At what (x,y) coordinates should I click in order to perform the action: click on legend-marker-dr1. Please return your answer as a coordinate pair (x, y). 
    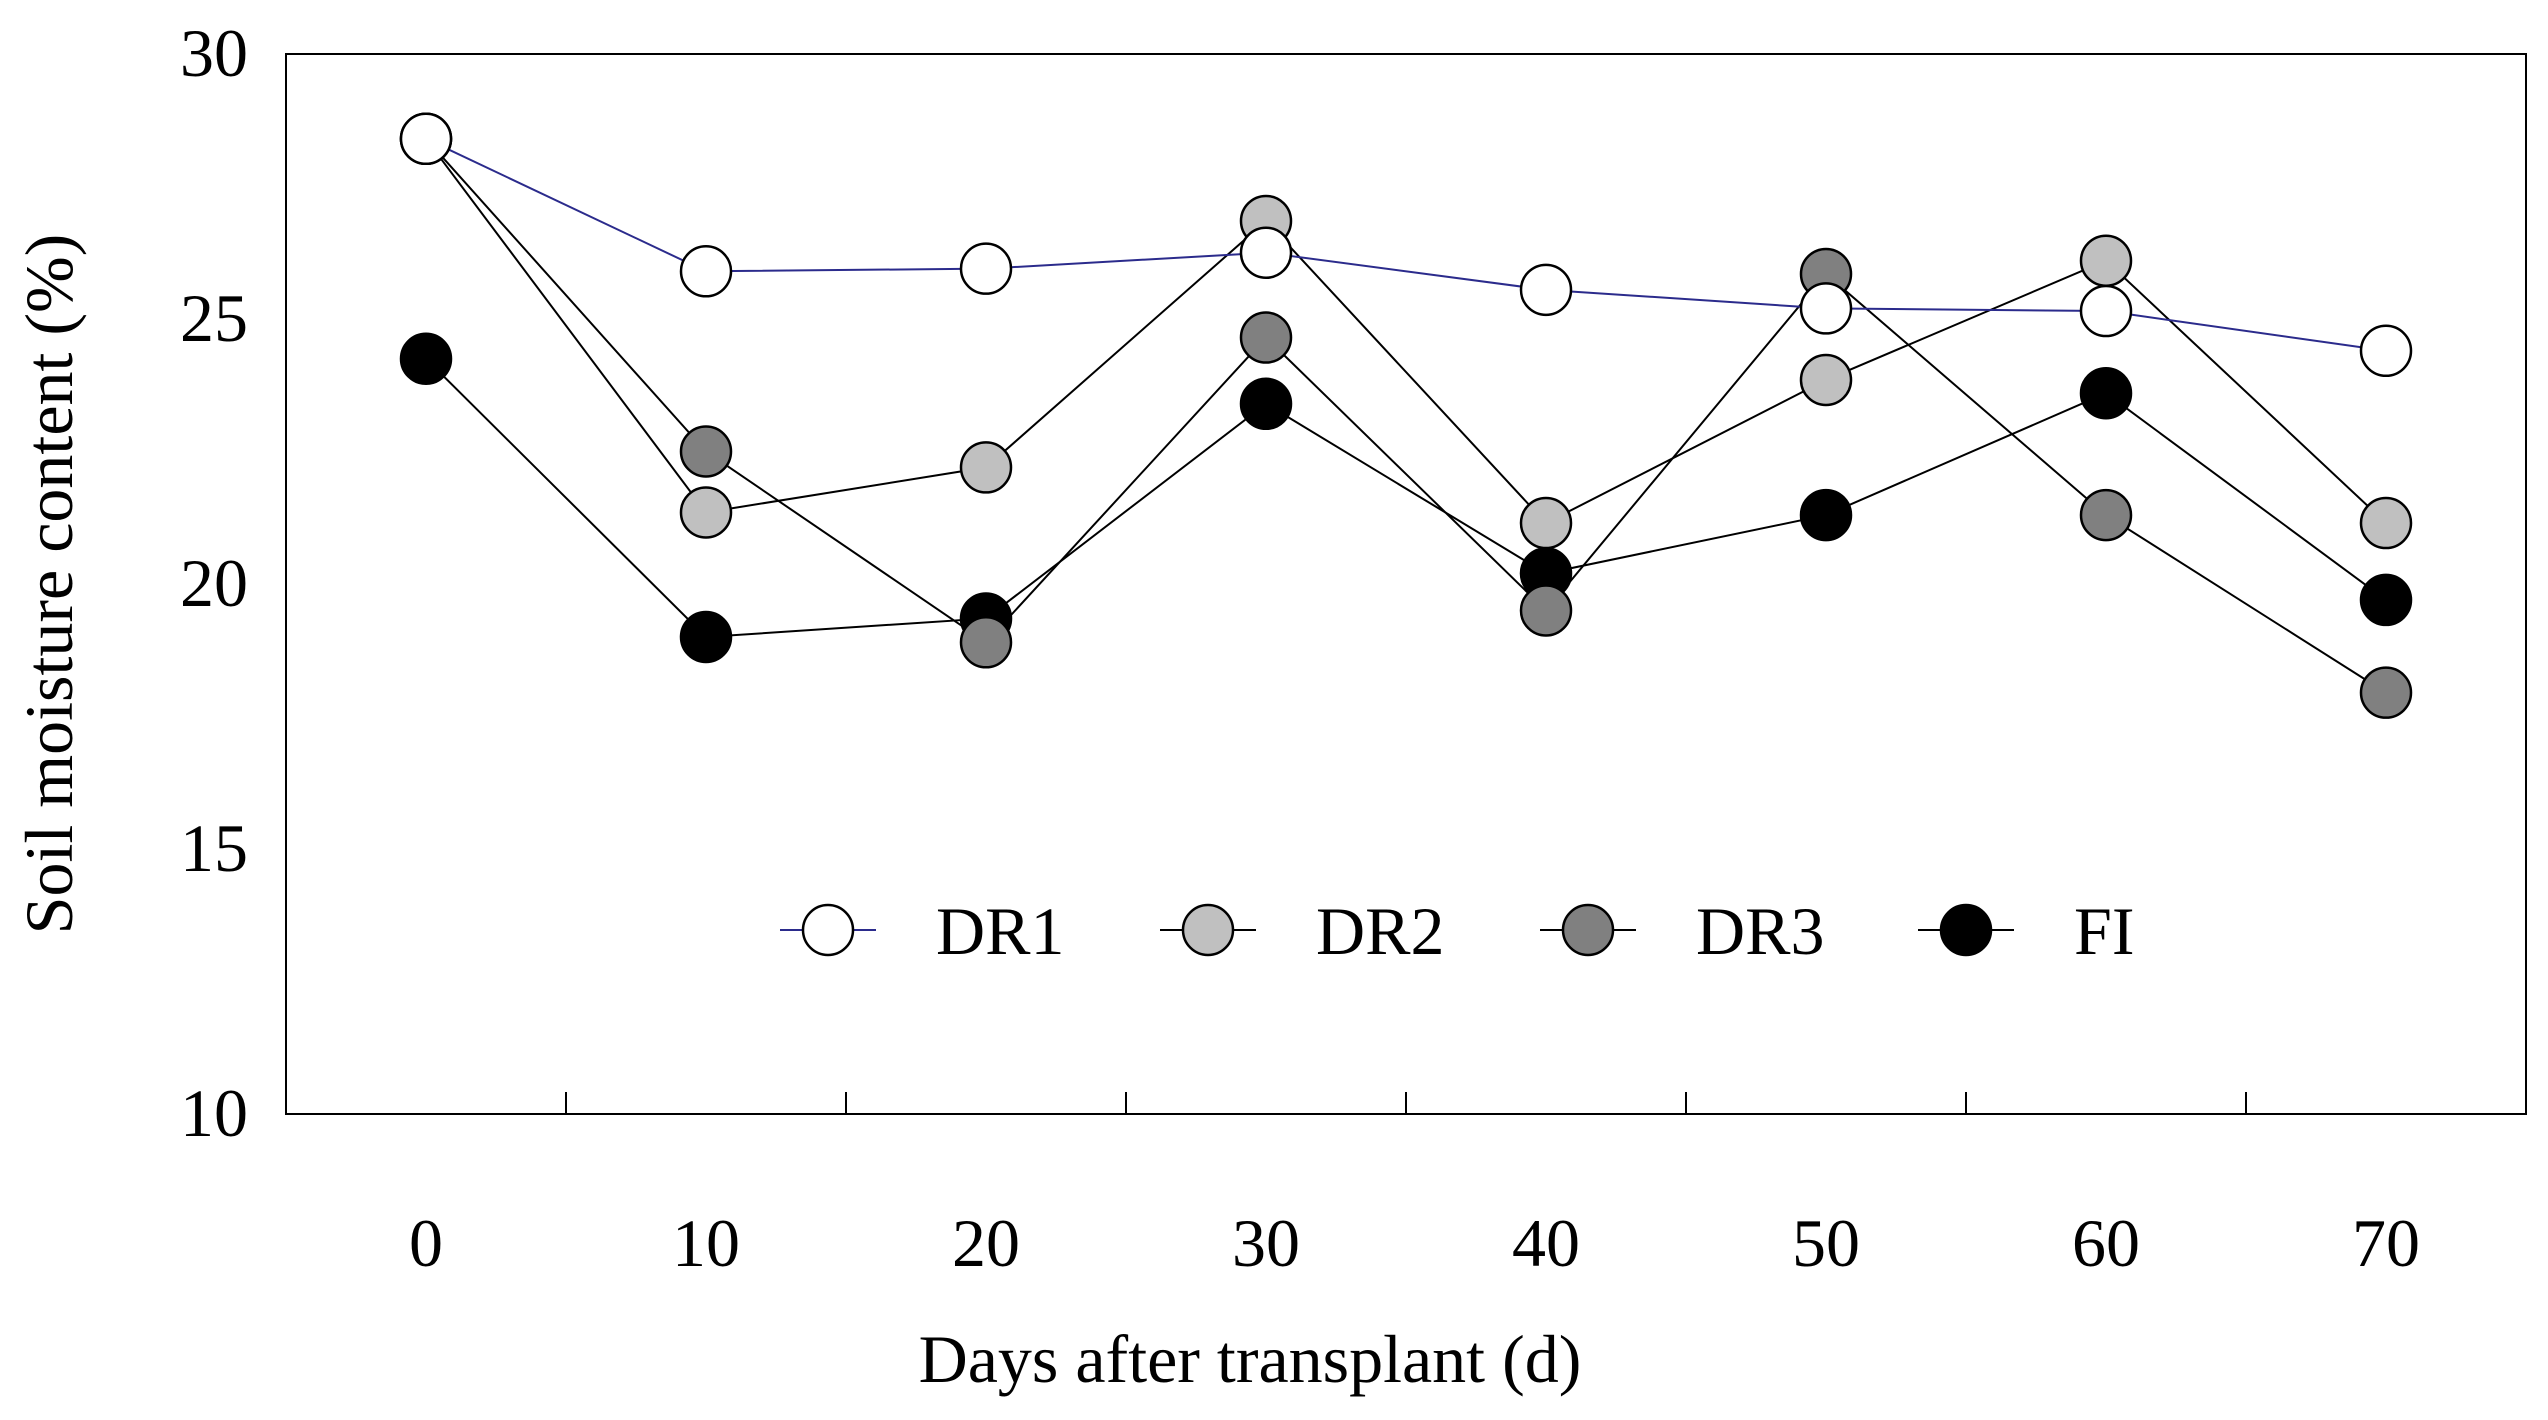
    Looking at the image, I should click on (828, 930).